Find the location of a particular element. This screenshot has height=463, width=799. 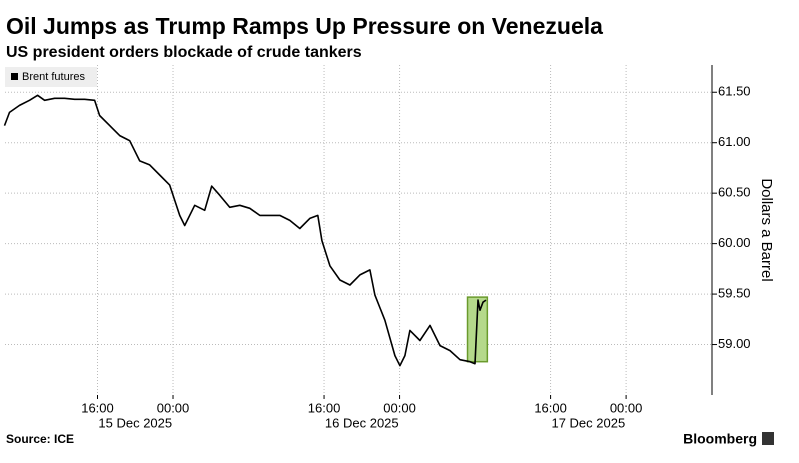

y-tick-label: 59.00 is located at coordinates (734, 343).